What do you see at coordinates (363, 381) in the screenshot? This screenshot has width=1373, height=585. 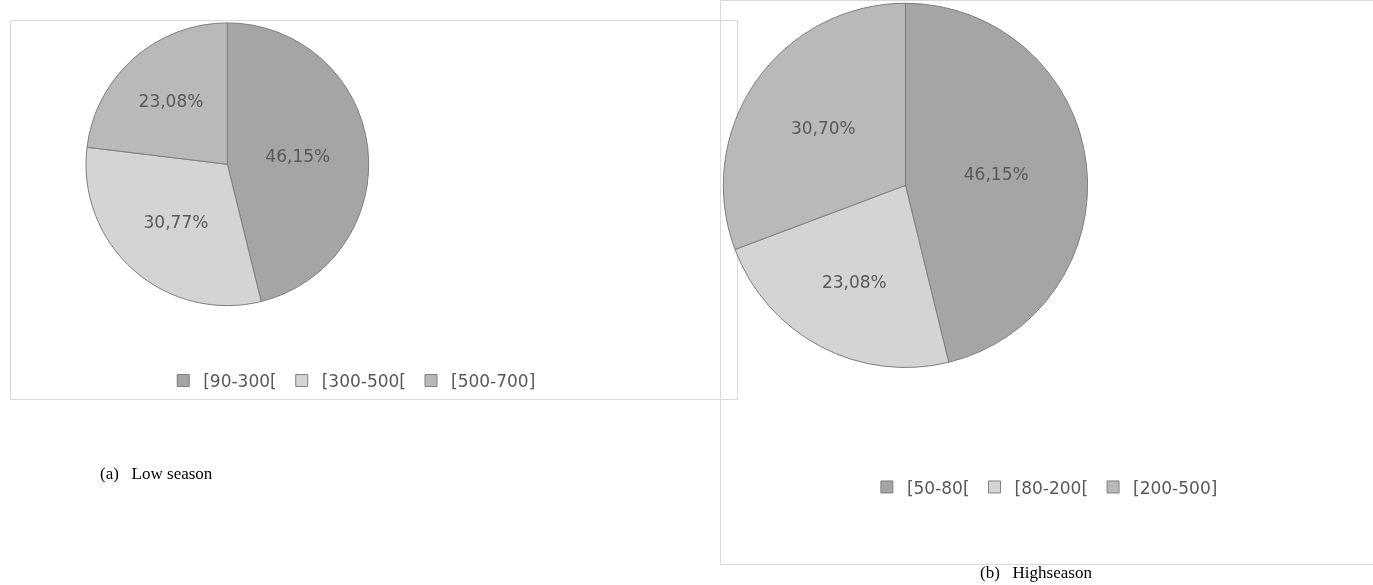 I see `legend-label: [300-500[` at bounding box center [363, 381].